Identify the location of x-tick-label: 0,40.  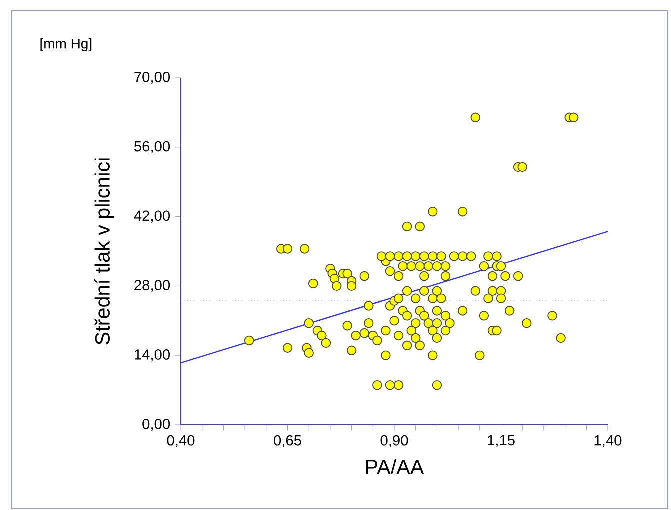
(181, 441).